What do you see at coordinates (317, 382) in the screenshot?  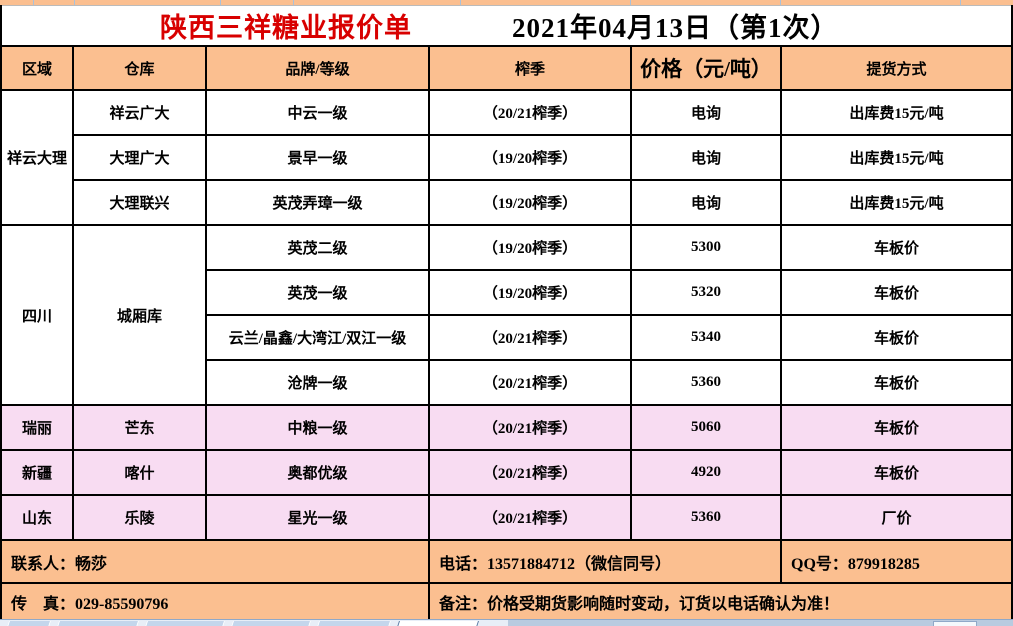 I see `brand-cell: 沧牌一级` at bounding box center [317, 382].